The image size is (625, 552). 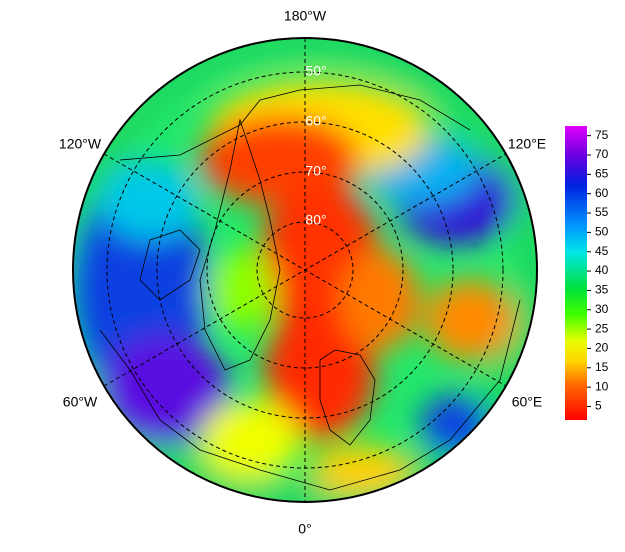 What do you see at coordinates (602, 193) in the screenshot?
I see `colorbar-tick-label: 60` at bounding box center [602, 193].